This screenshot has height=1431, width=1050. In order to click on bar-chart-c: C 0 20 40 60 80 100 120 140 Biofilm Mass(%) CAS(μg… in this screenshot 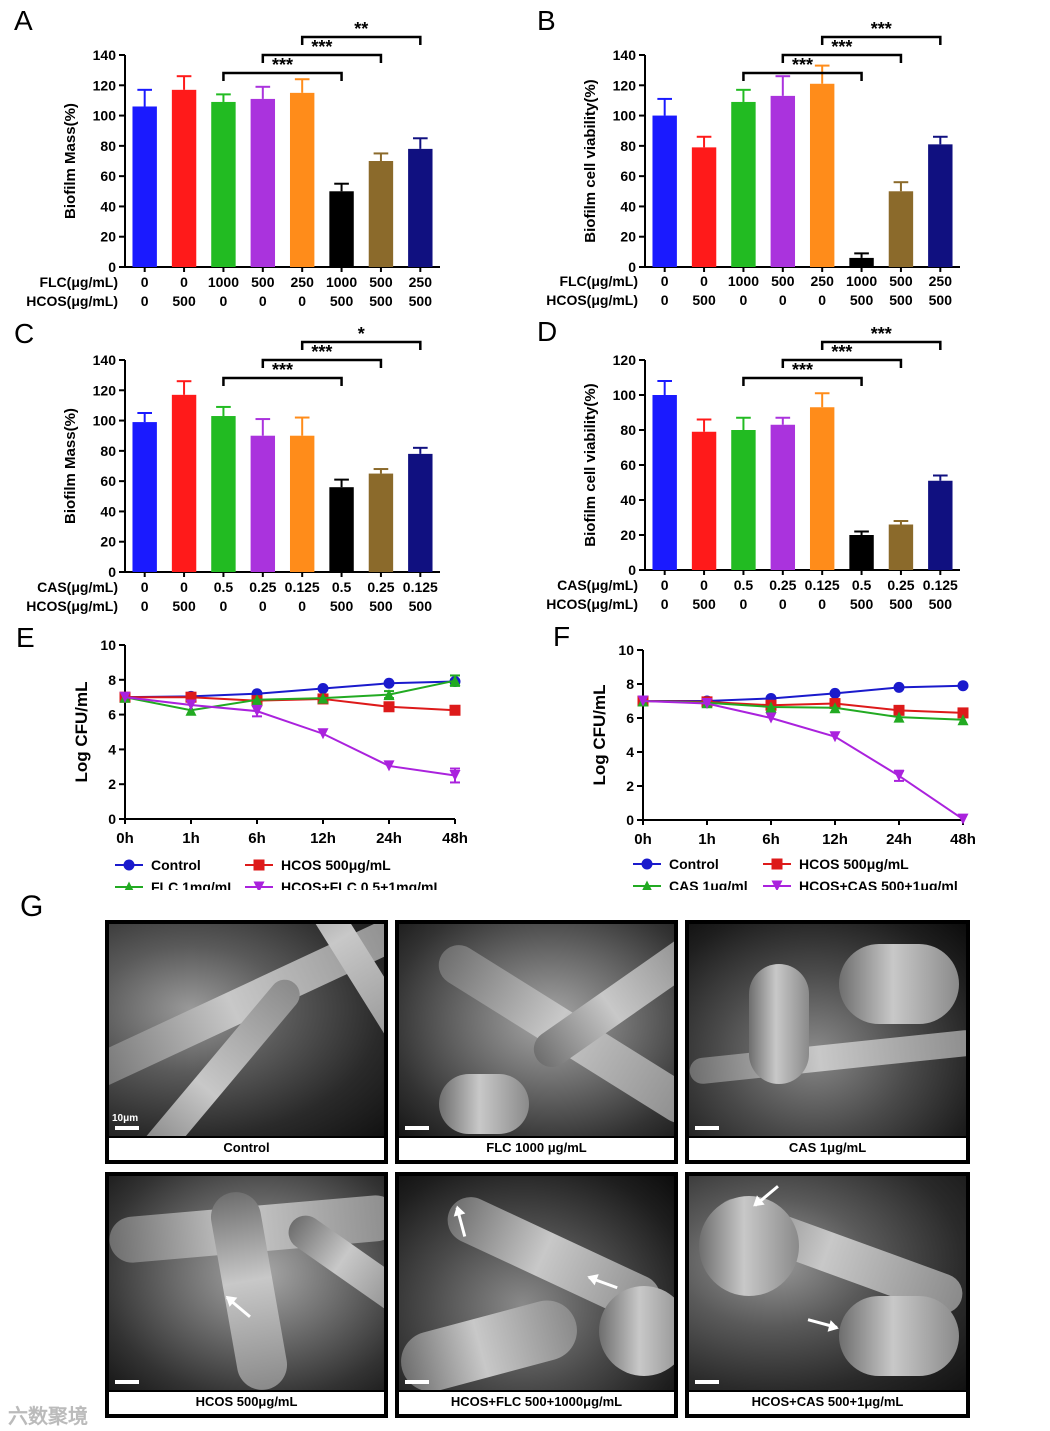, I will do `click(227, 466)`.